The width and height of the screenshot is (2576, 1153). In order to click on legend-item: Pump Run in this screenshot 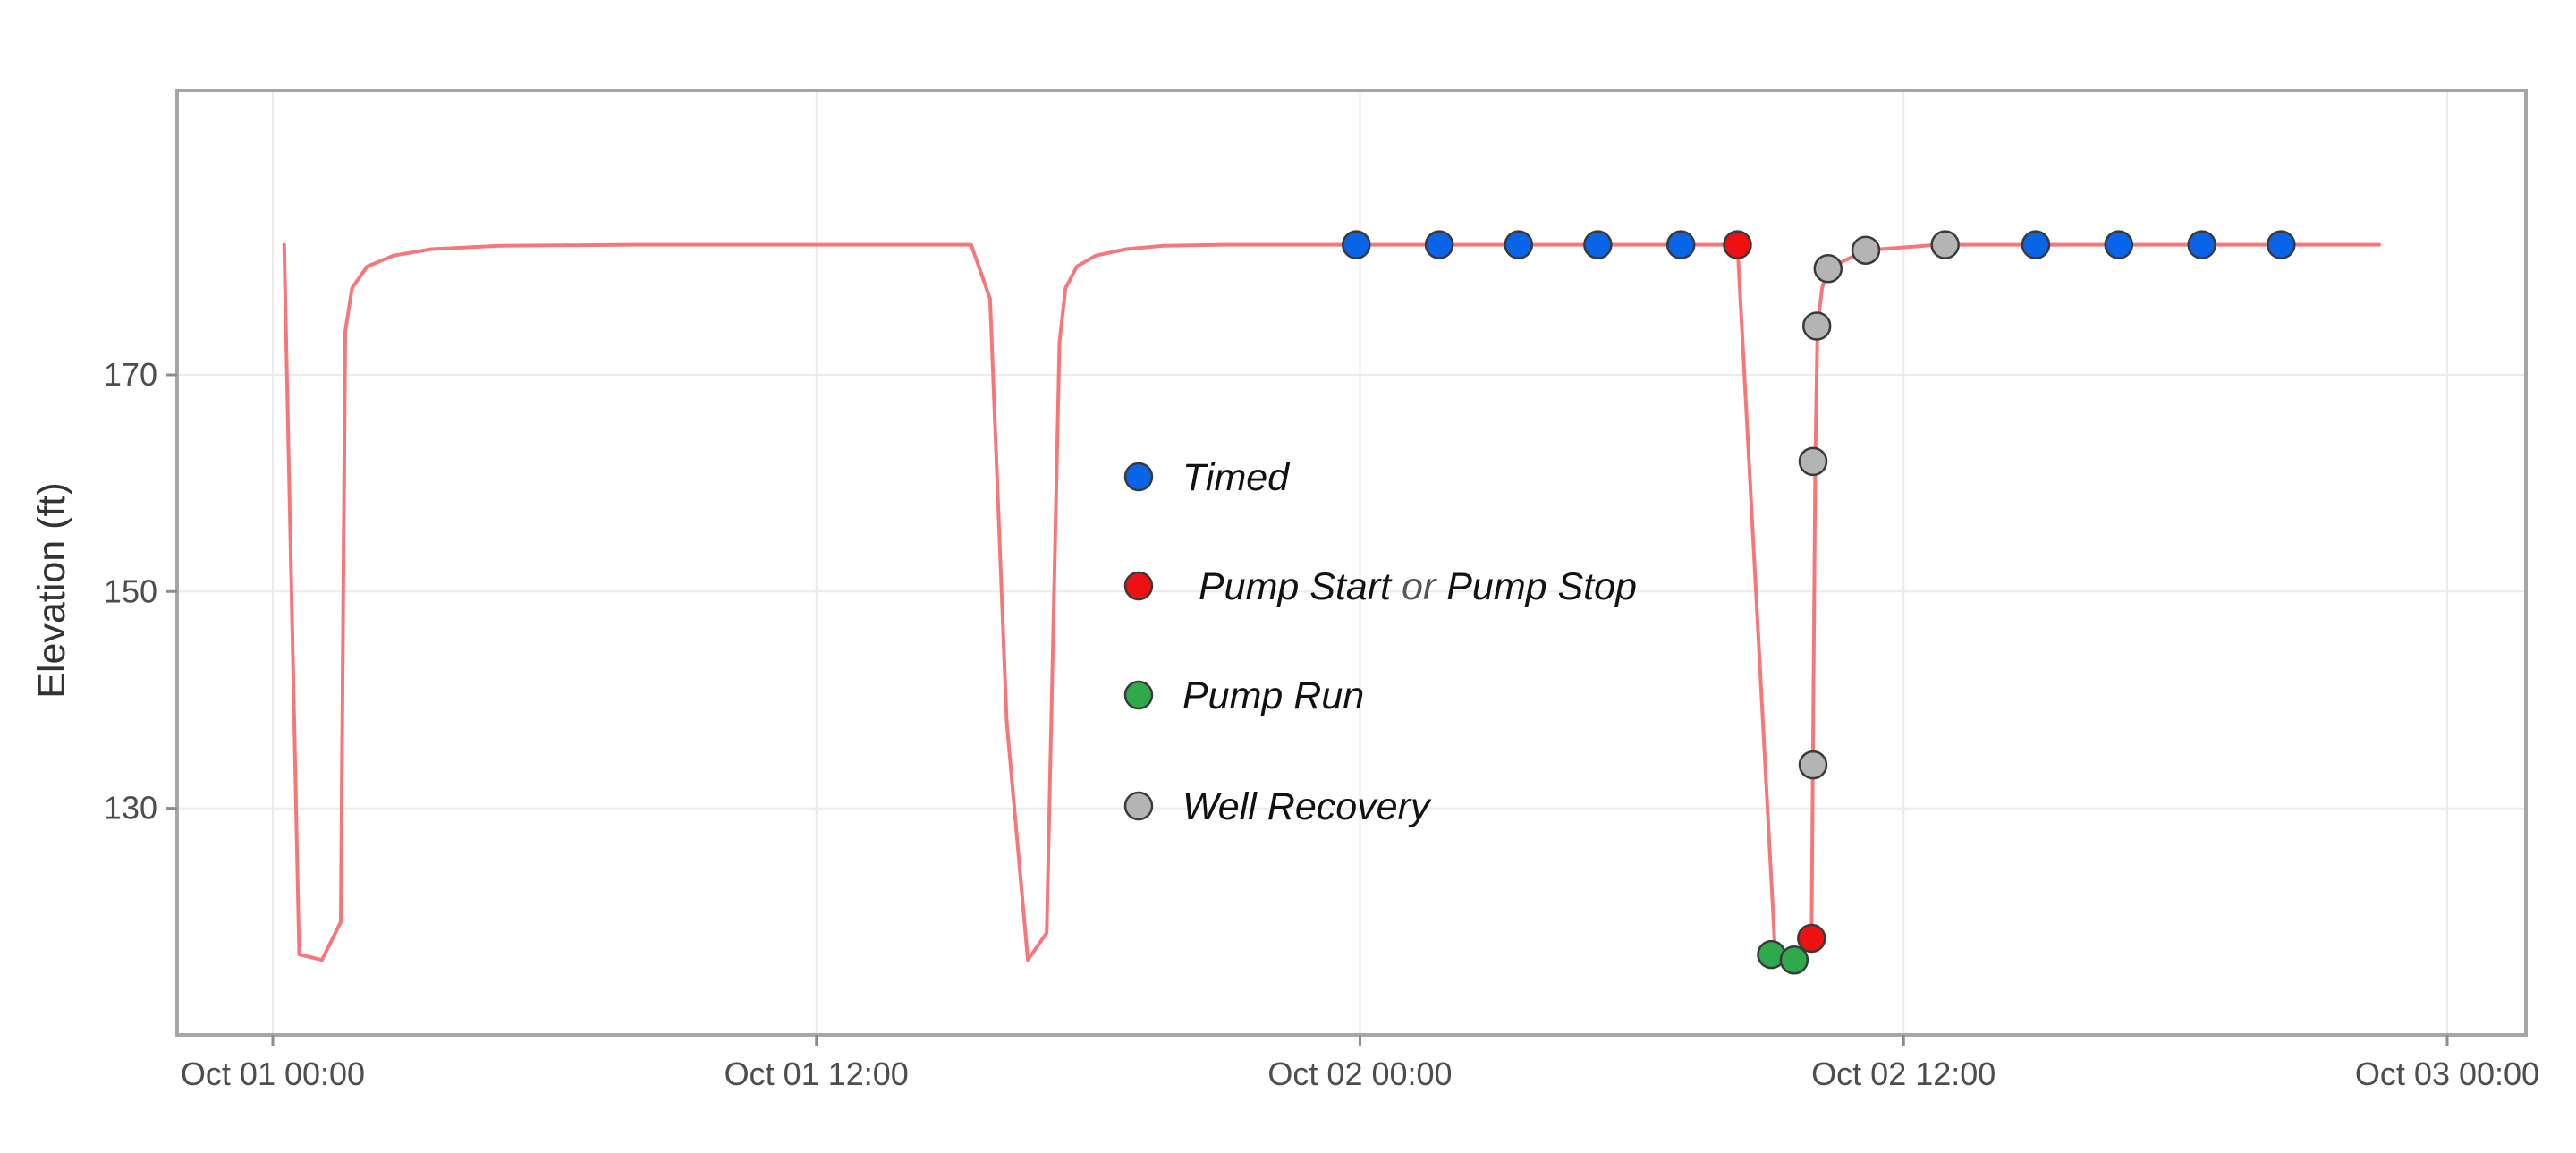, I will do `click(1243, 696)`.